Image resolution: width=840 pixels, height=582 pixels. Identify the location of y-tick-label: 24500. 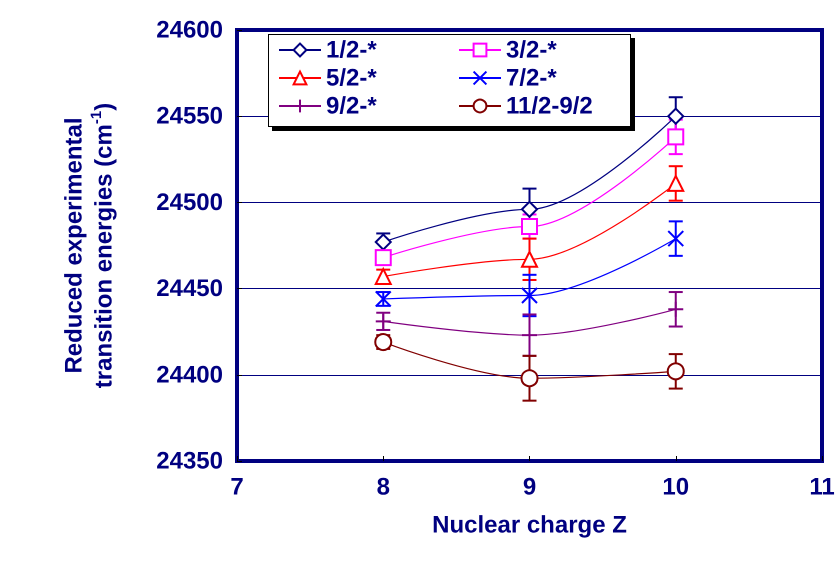
(189, 202).